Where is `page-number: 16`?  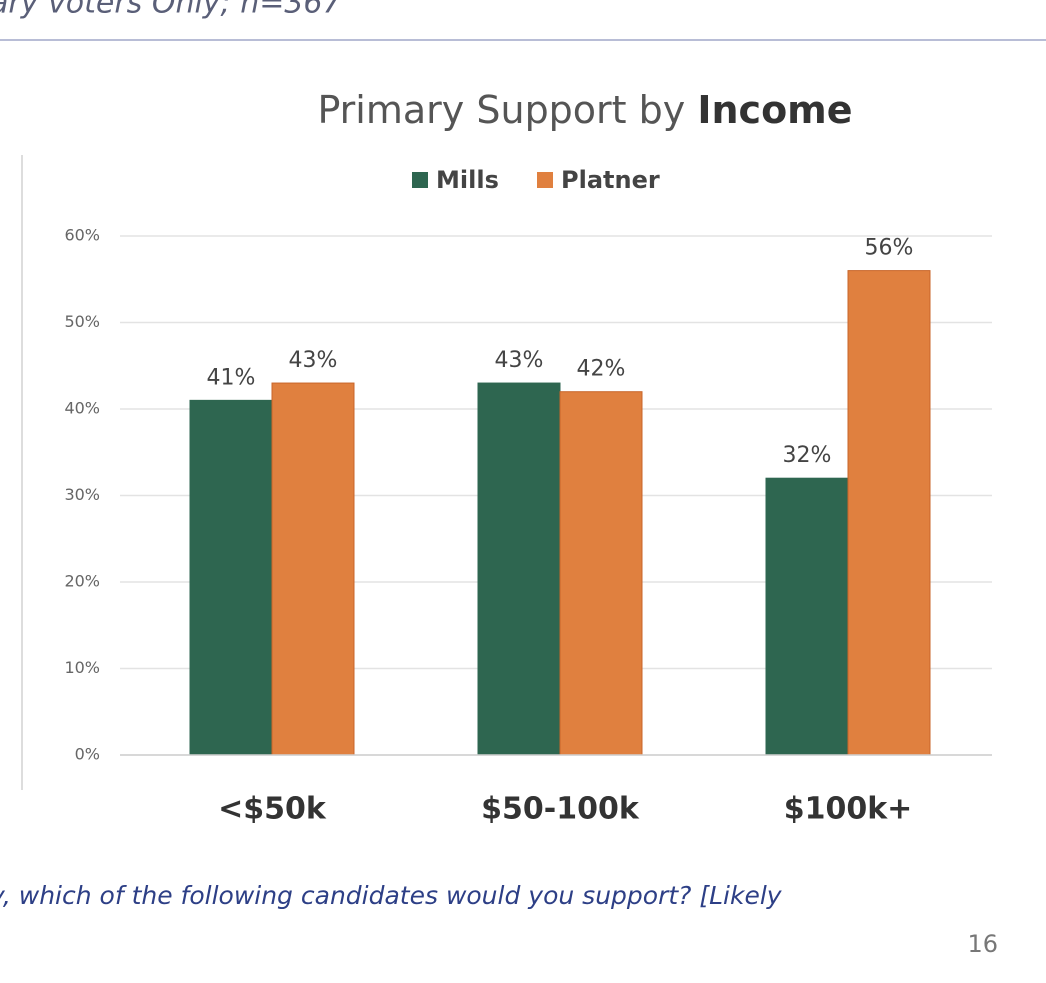 page-number: 16 is located at coordinates (982, 944).